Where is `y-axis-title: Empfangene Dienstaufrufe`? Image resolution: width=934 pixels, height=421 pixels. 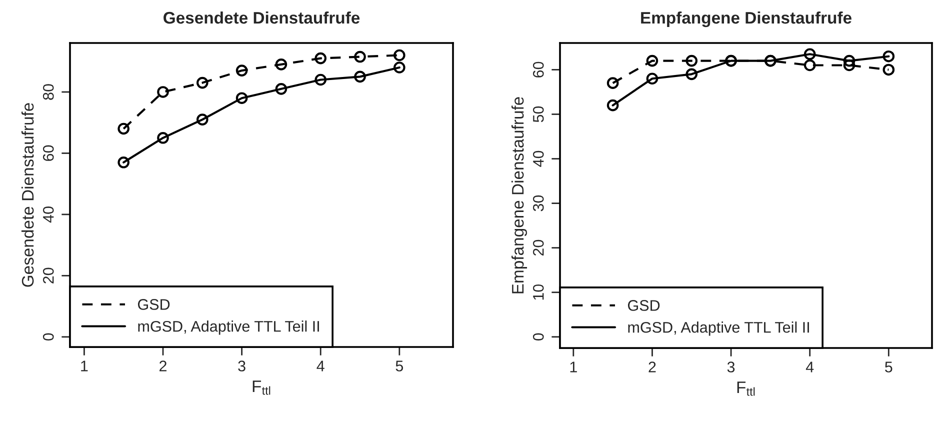
y-axis-title: Empfangene Dienstaufrufe is located at coordinates (519, 195).